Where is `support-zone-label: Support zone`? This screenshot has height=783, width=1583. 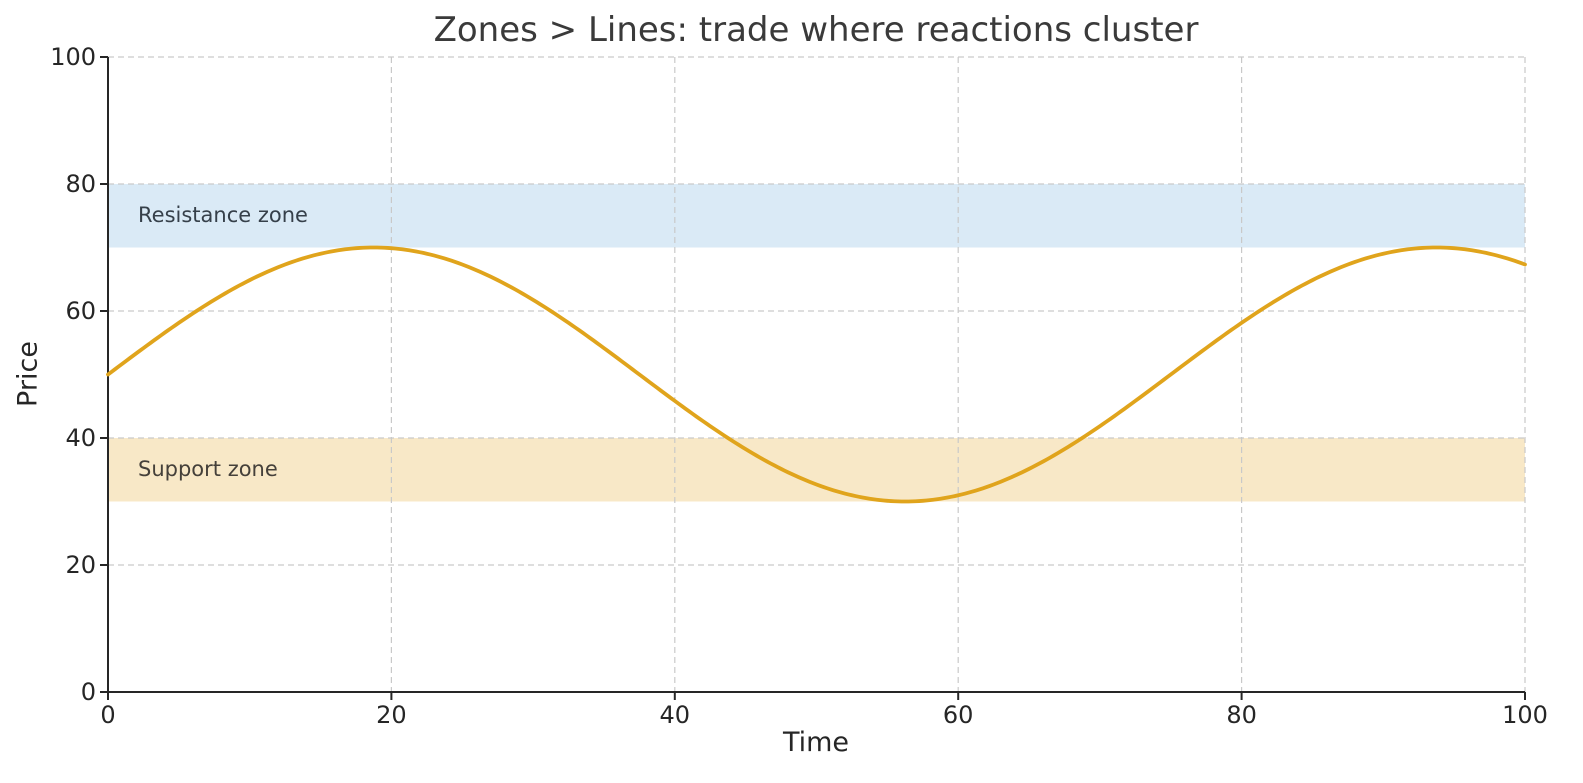 support-zone-label: Support zone is located at coordinates (208, 468).